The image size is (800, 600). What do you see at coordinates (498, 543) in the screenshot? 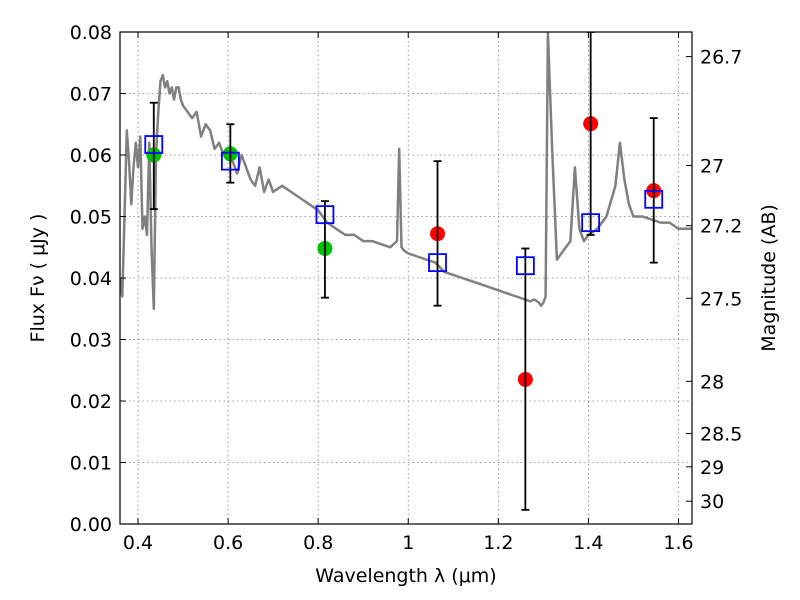
I see `x-tick-label: 1.2` at bounding box center [498, 543].